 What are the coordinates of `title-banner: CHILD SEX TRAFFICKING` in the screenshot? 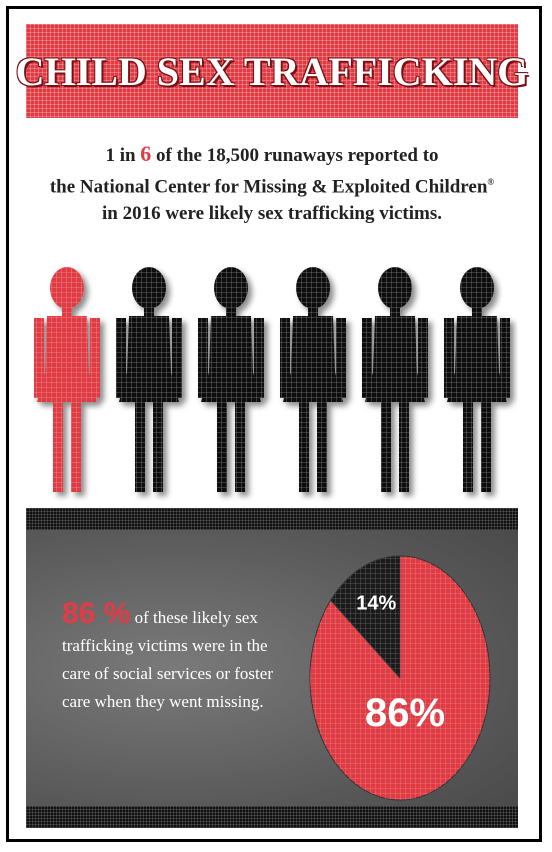 It's located at (272, 71).